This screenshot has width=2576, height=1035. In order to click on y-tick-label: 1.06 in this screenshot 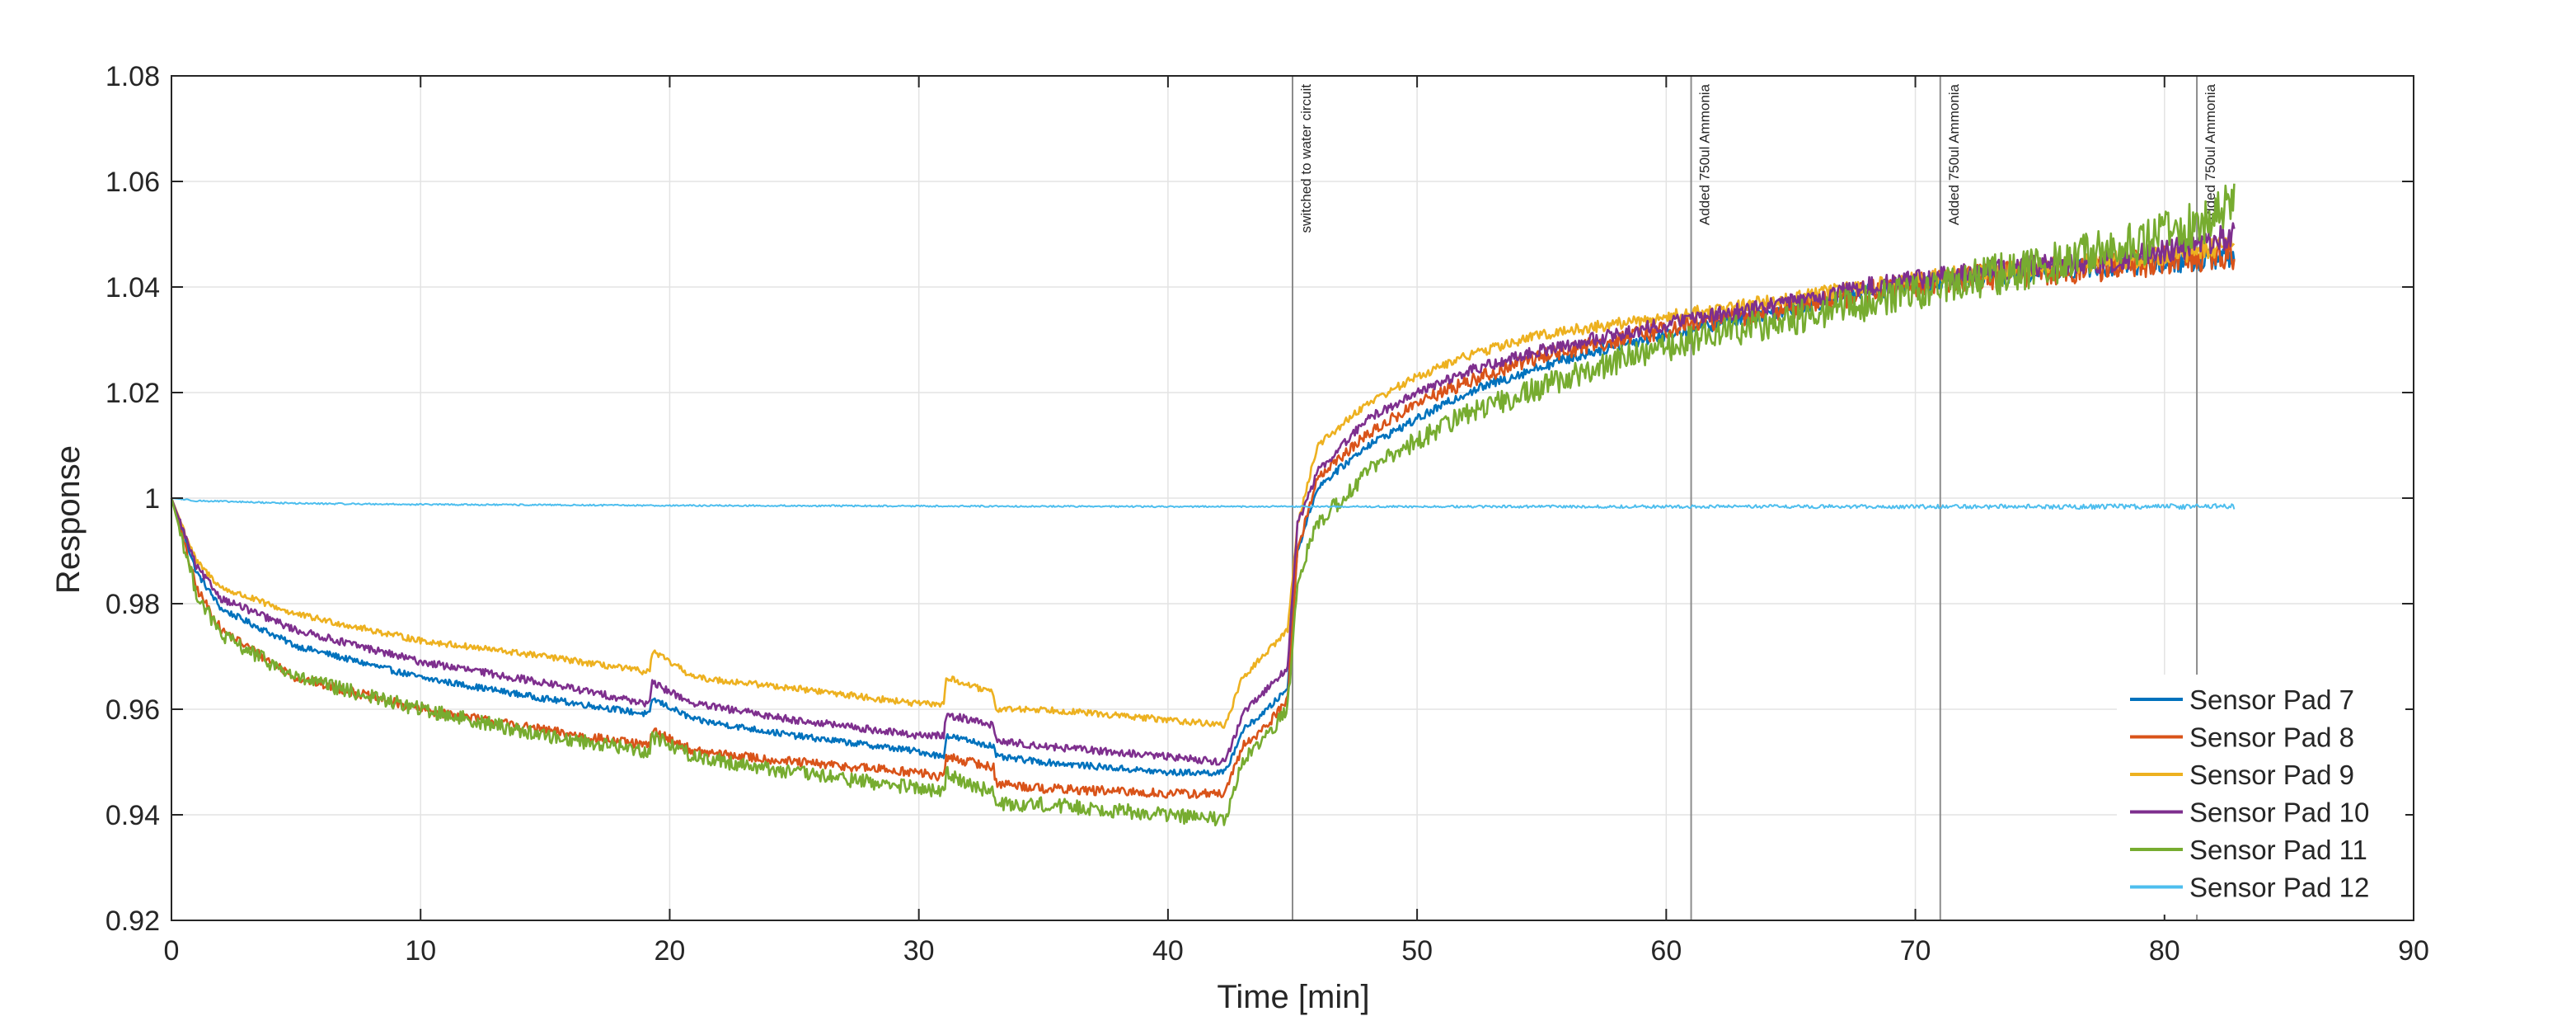, I will do `click(133, 183)`.